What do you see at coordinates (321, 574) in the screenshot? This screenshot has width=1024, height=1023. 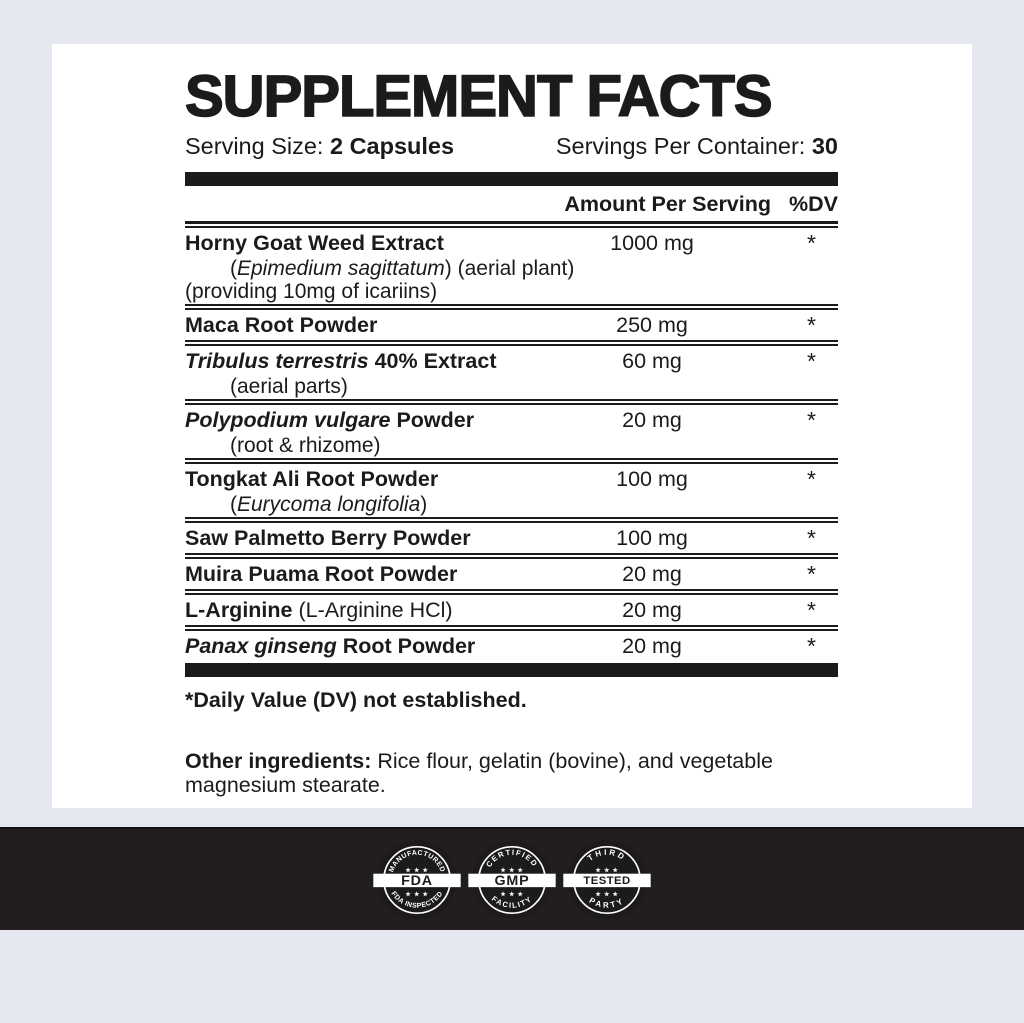 I see `ingredient-name: Muira Puama Root Powder` at bounding box center [321, 574].